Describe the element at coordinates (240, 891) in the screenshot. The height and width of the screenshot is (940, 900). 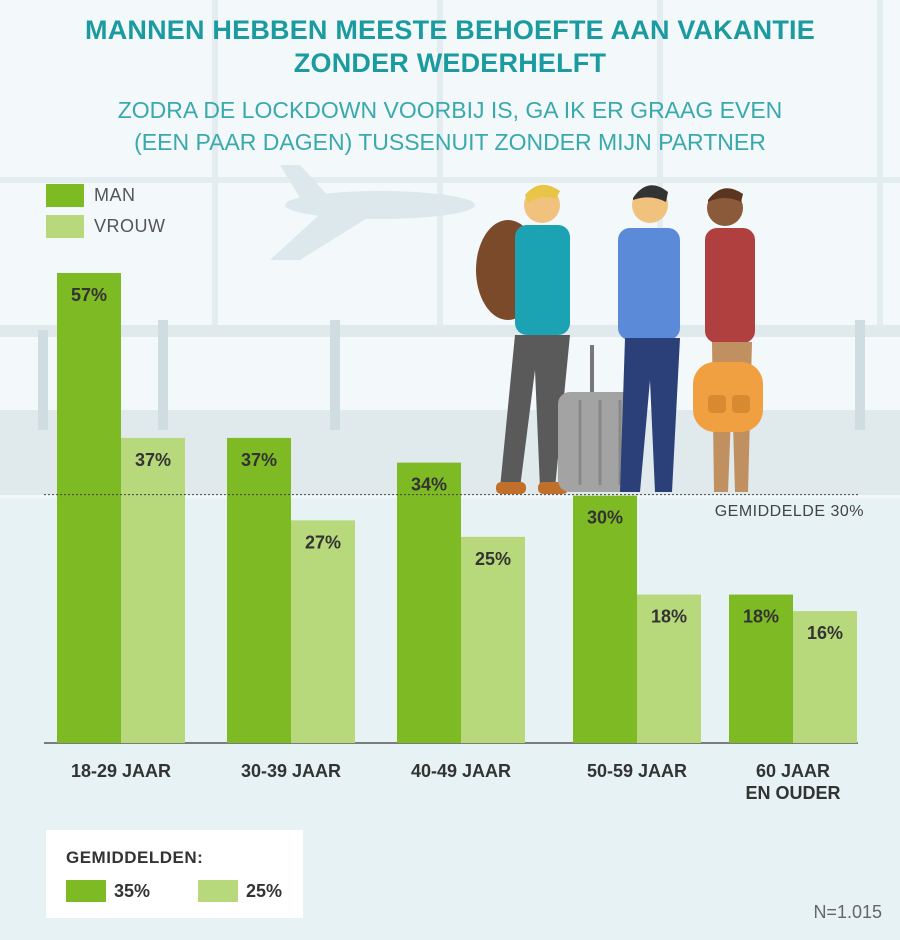
I see `average-vrouw: 25%` at that location.